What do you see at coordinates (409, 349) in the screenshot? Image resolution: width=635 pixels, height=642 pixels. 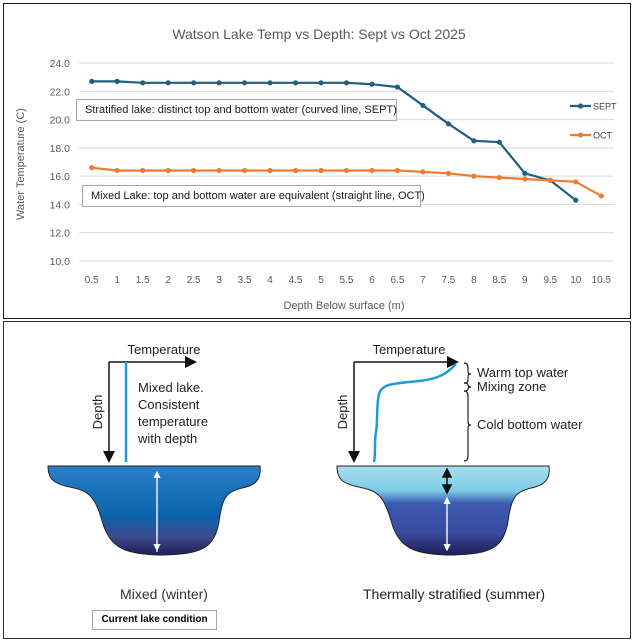 I see `stratified-temperature-axis-label: Temperature` at bounding box center [409, 349].